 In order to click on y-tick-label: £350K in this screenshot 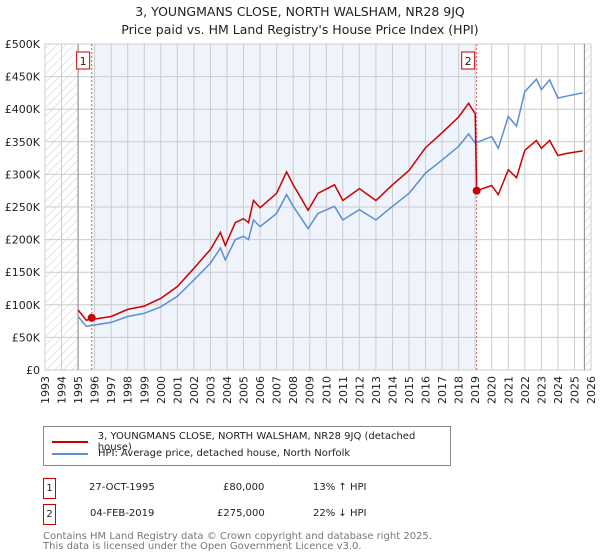, I will do `click(23, 142)`.